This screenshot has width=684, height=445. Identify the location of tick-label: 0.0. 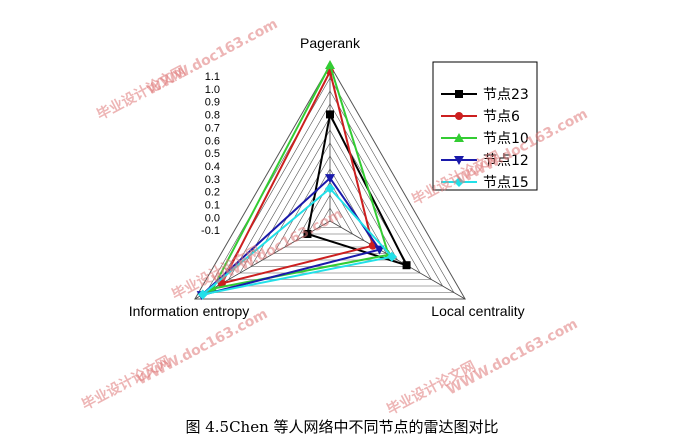
(212, 218).